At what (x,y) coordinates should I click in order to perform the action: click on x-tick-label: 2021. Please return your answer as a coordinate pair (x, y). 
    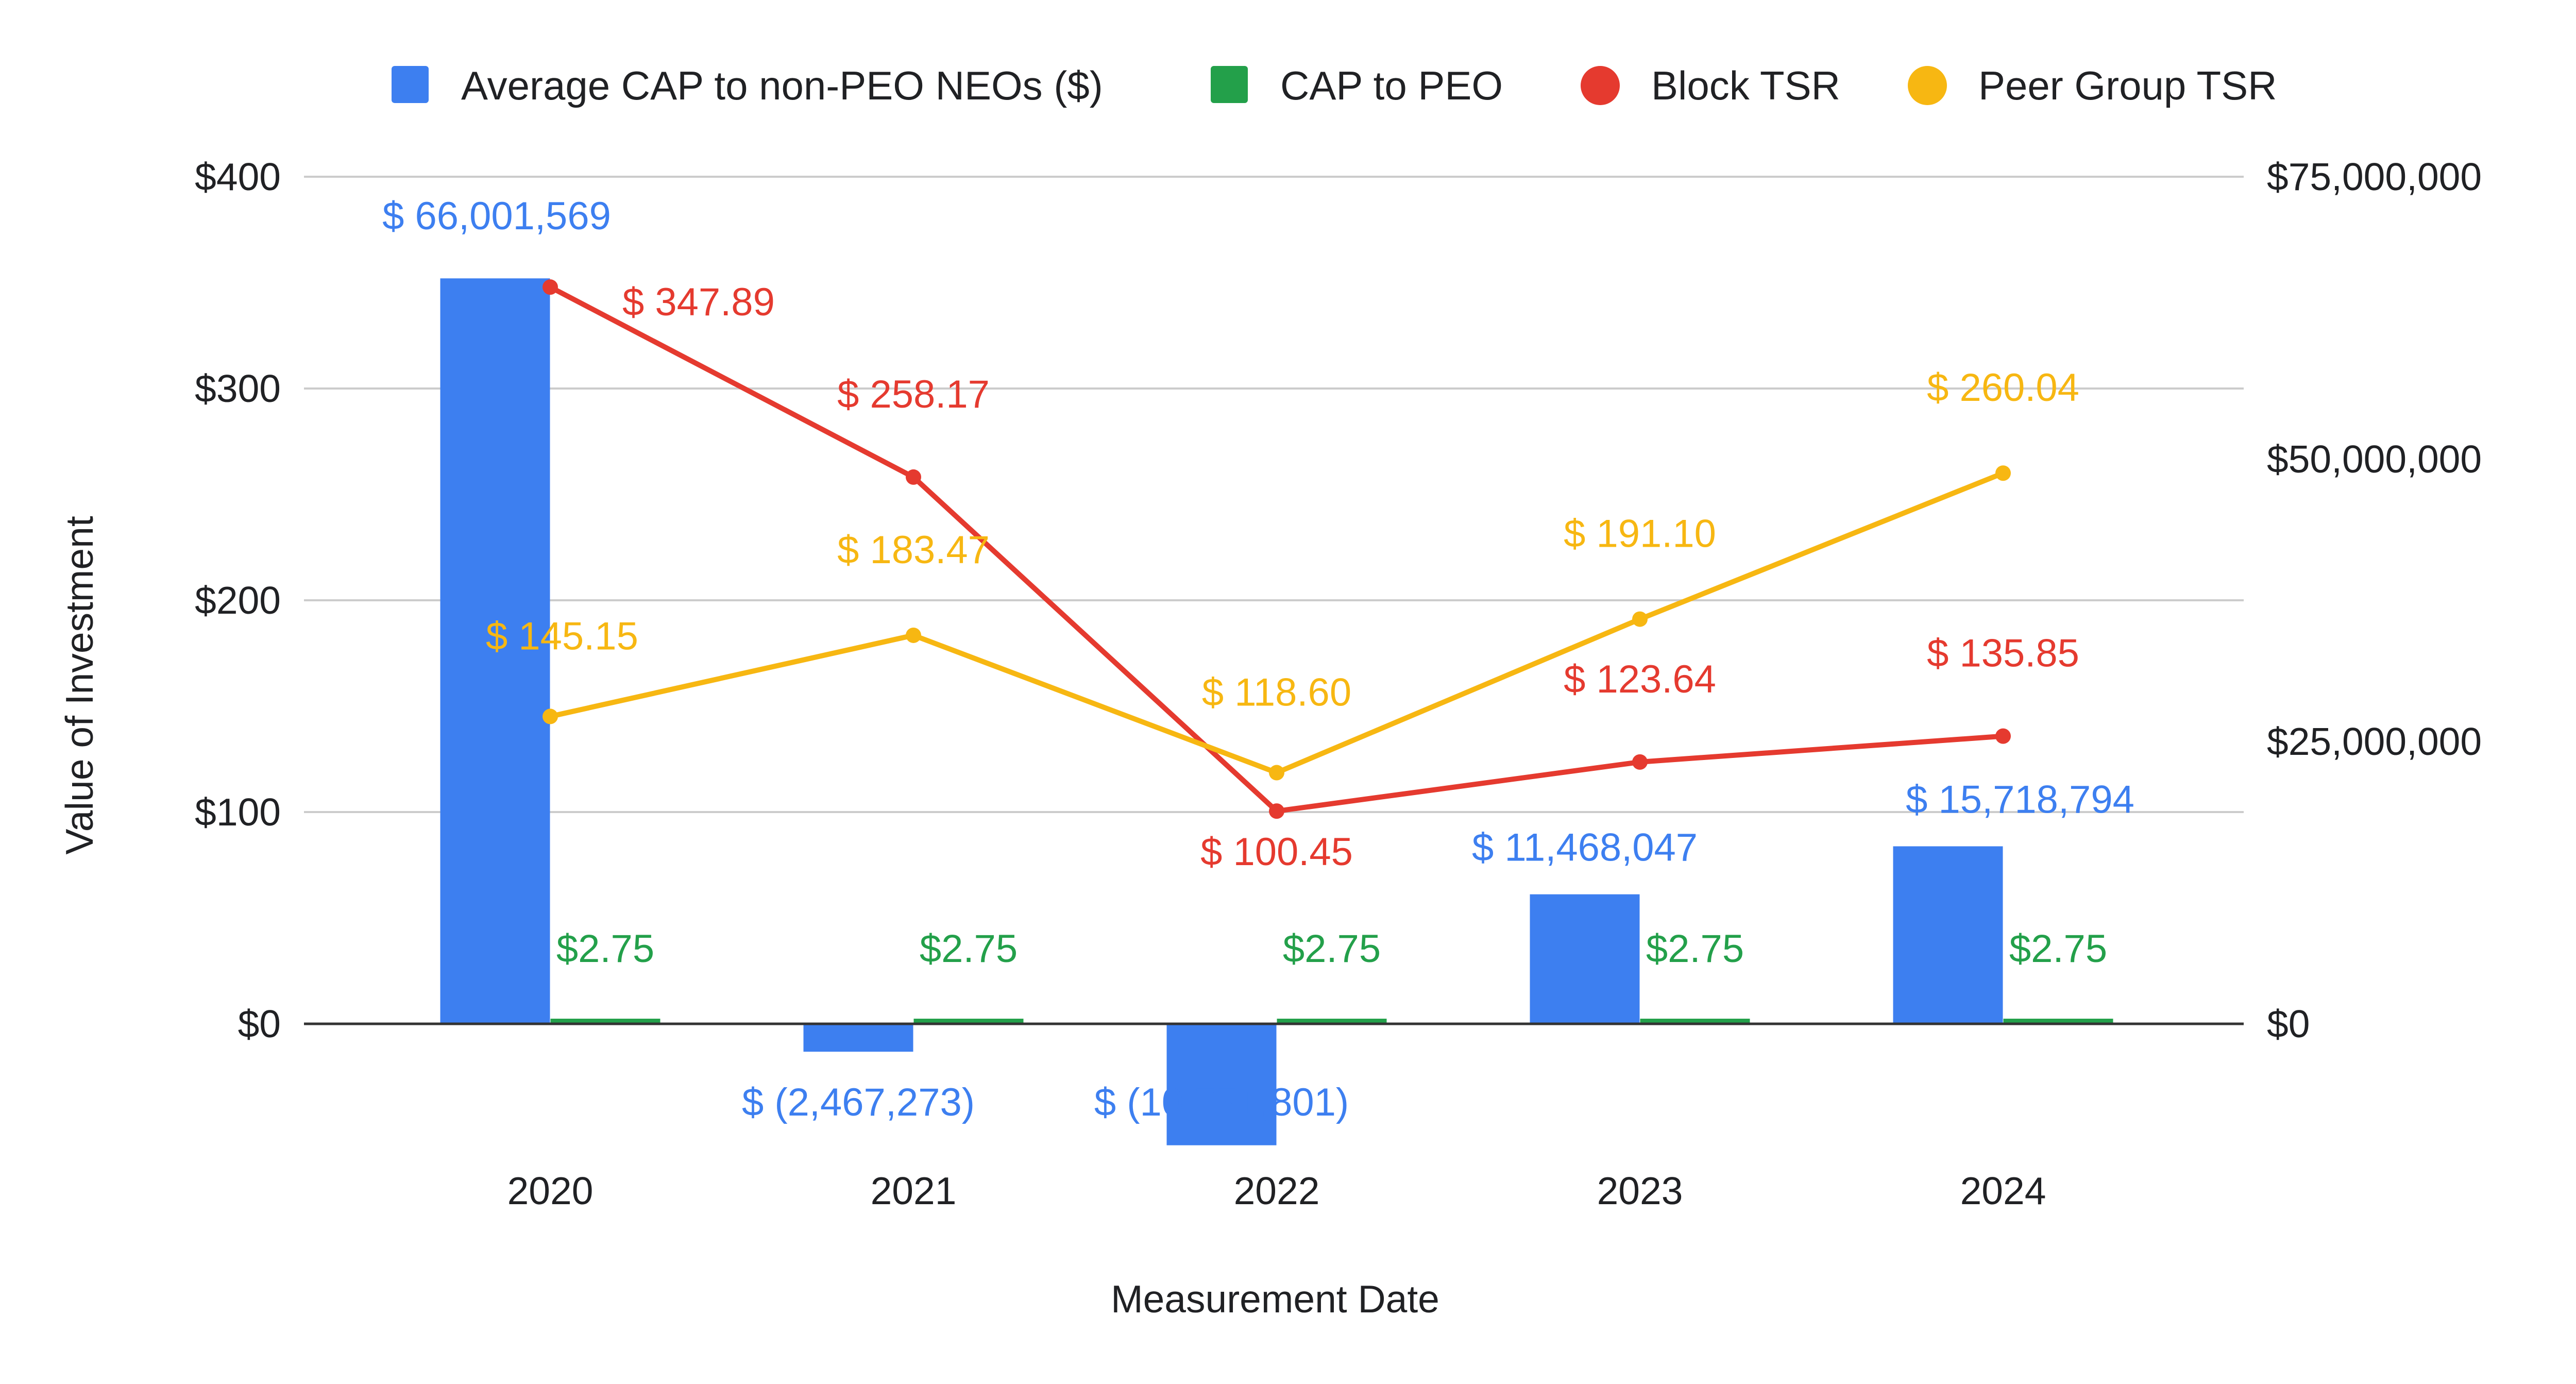
    Looking at the image, I should click on (914, 1190).